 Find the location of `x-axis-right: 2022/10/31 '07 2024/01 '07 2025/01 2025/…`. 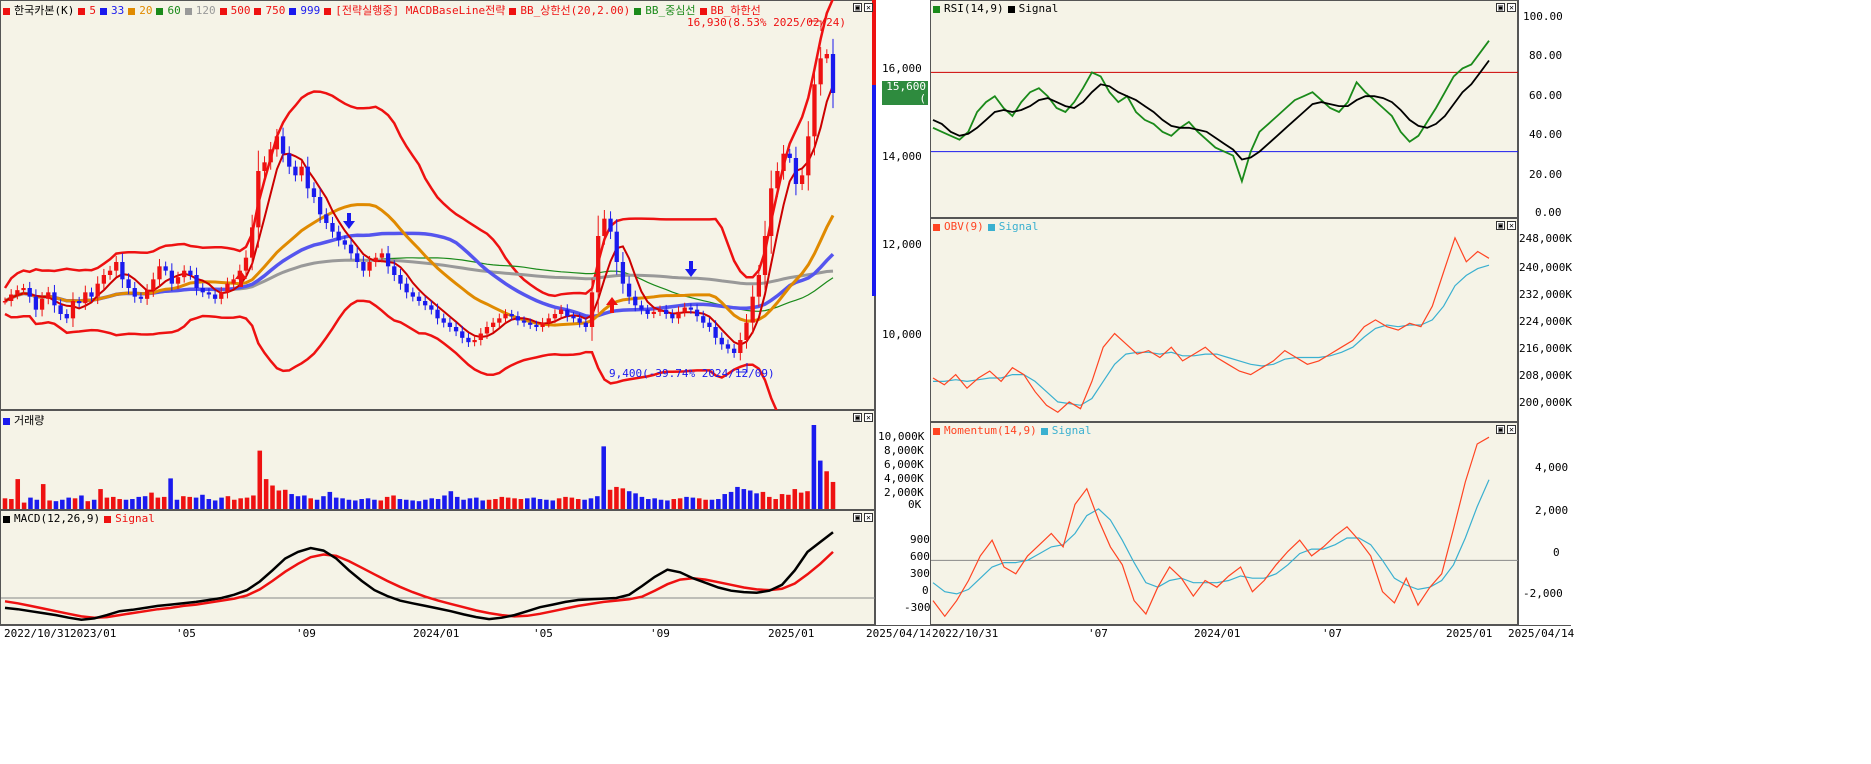

x-axis-right: 2022/10/31 '07 2024/01 '07 2025/01 2025/… is located at coordinates (1252, 632).